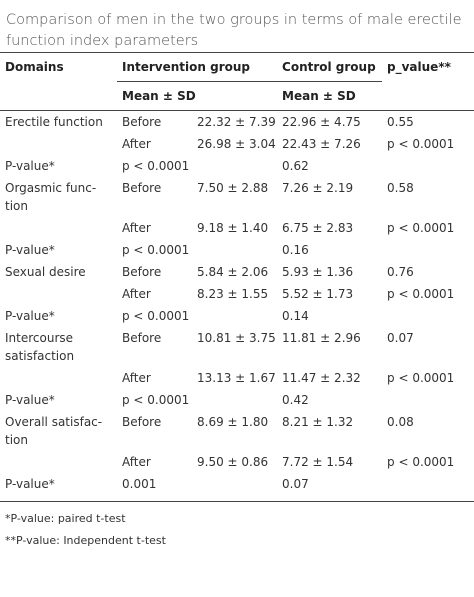 This screenshot has width=474, height=597. Describe the element at coordinates (237, 250) in the screenshot. I see `pvalue-row: P-value* p < 0.0001 0.16` at that location.